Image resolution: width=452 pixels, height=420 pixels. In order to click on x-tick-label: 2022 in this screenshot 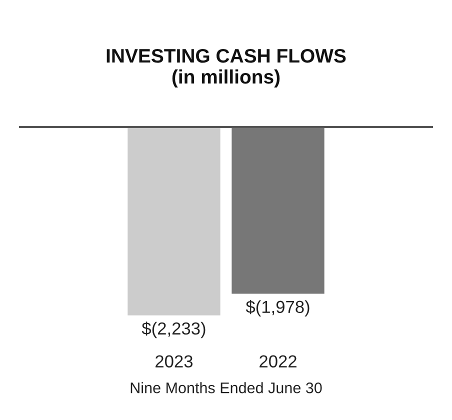, I will do `click(278, 361)`.